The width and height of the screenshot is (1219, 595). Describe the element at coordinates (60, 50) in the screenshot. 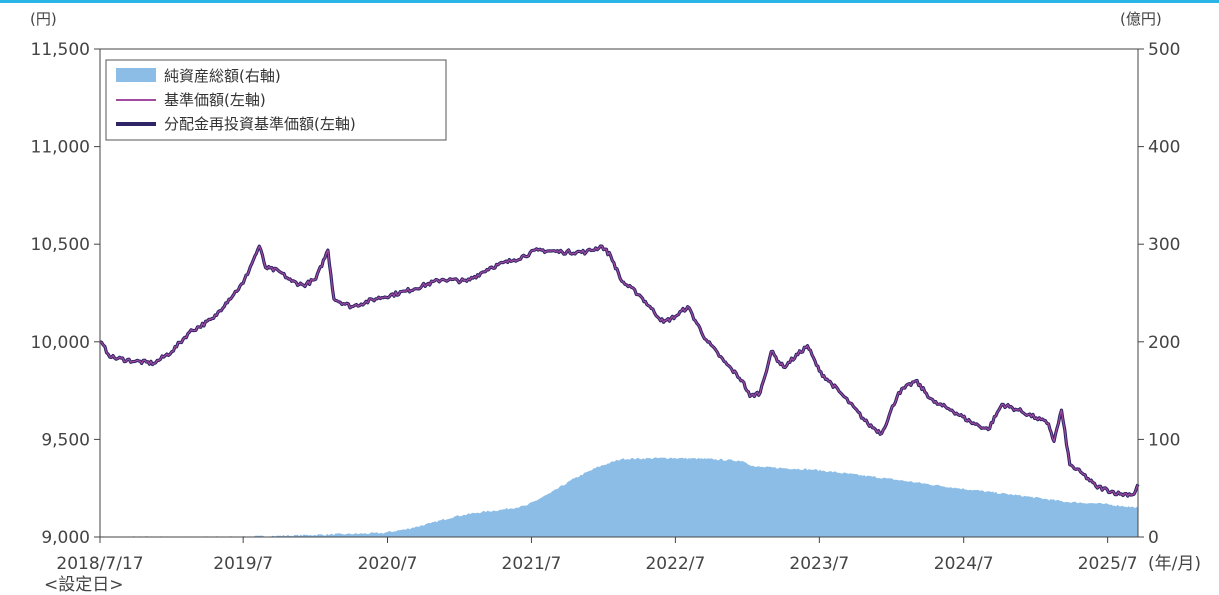

I see `left-tick-label: 11,500` at that location.